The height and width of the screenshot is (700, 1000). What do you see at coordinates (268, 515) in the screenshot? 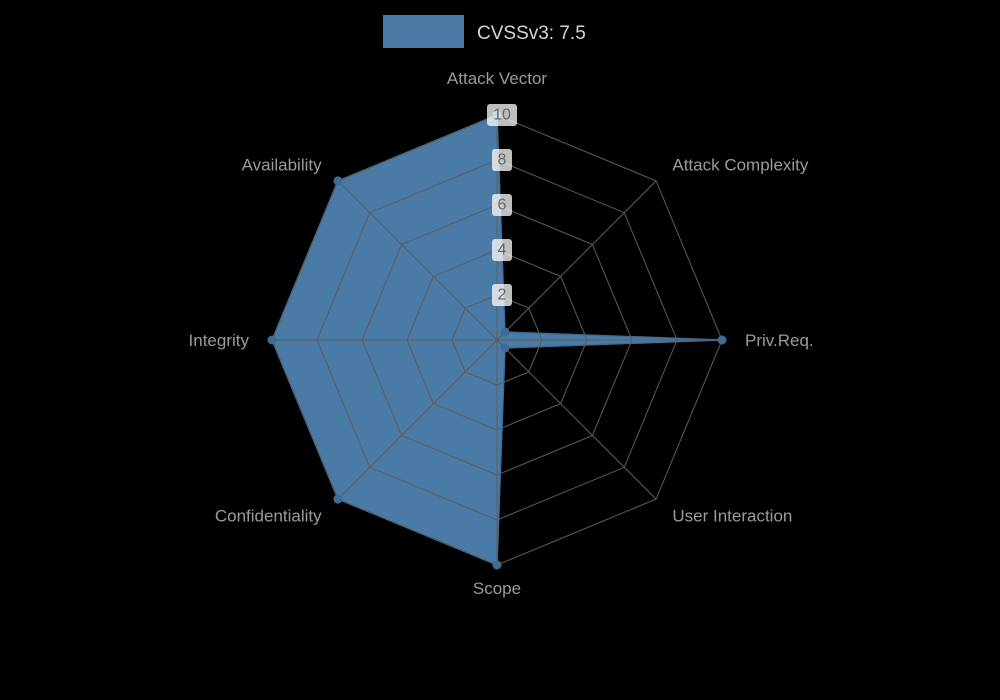
I see `category-label: Confidentiality` at bounding box center [268, 515].